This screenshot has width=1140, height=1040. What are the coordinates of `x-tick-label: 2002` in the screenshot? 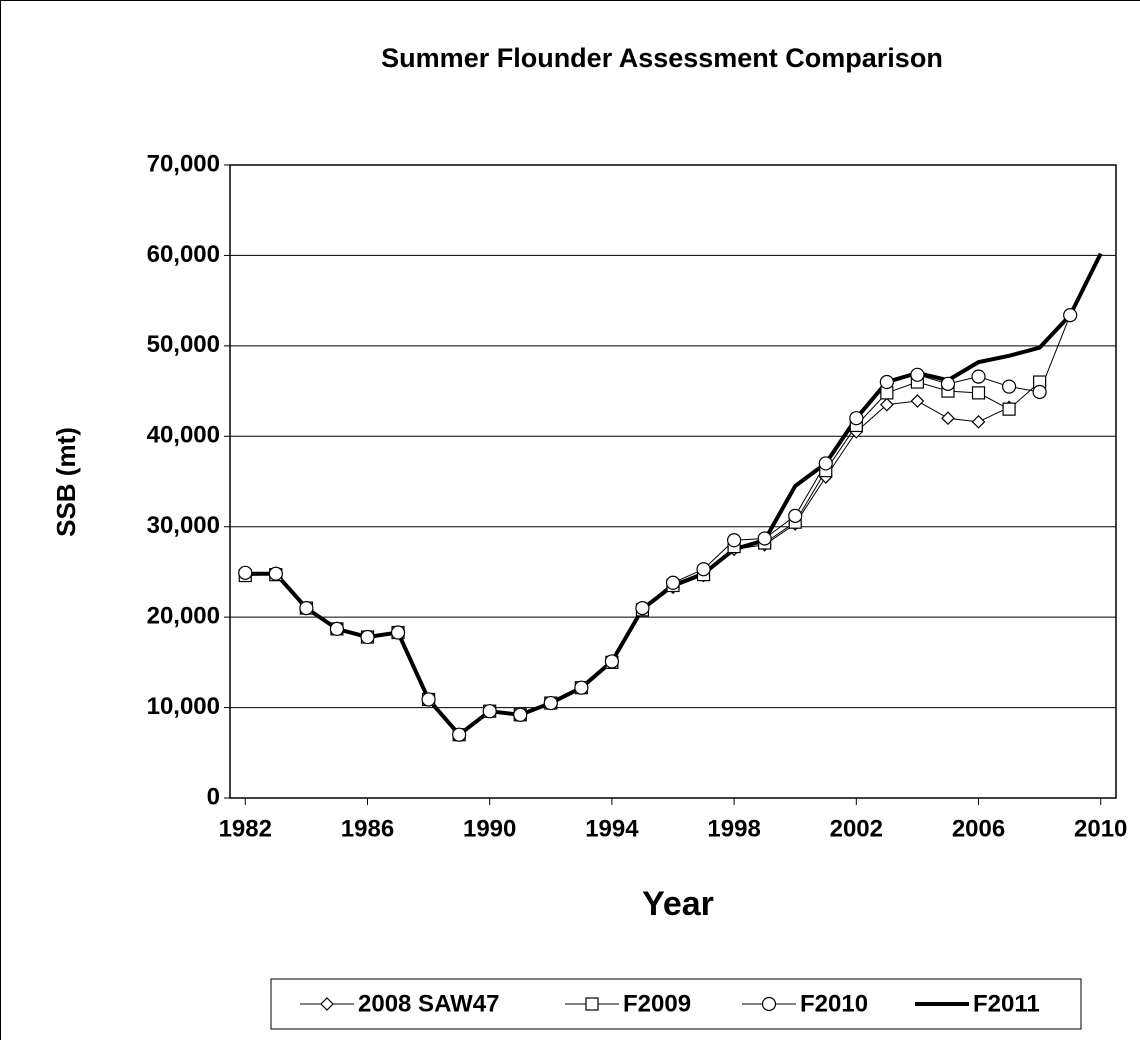 It's located at (856, 828).